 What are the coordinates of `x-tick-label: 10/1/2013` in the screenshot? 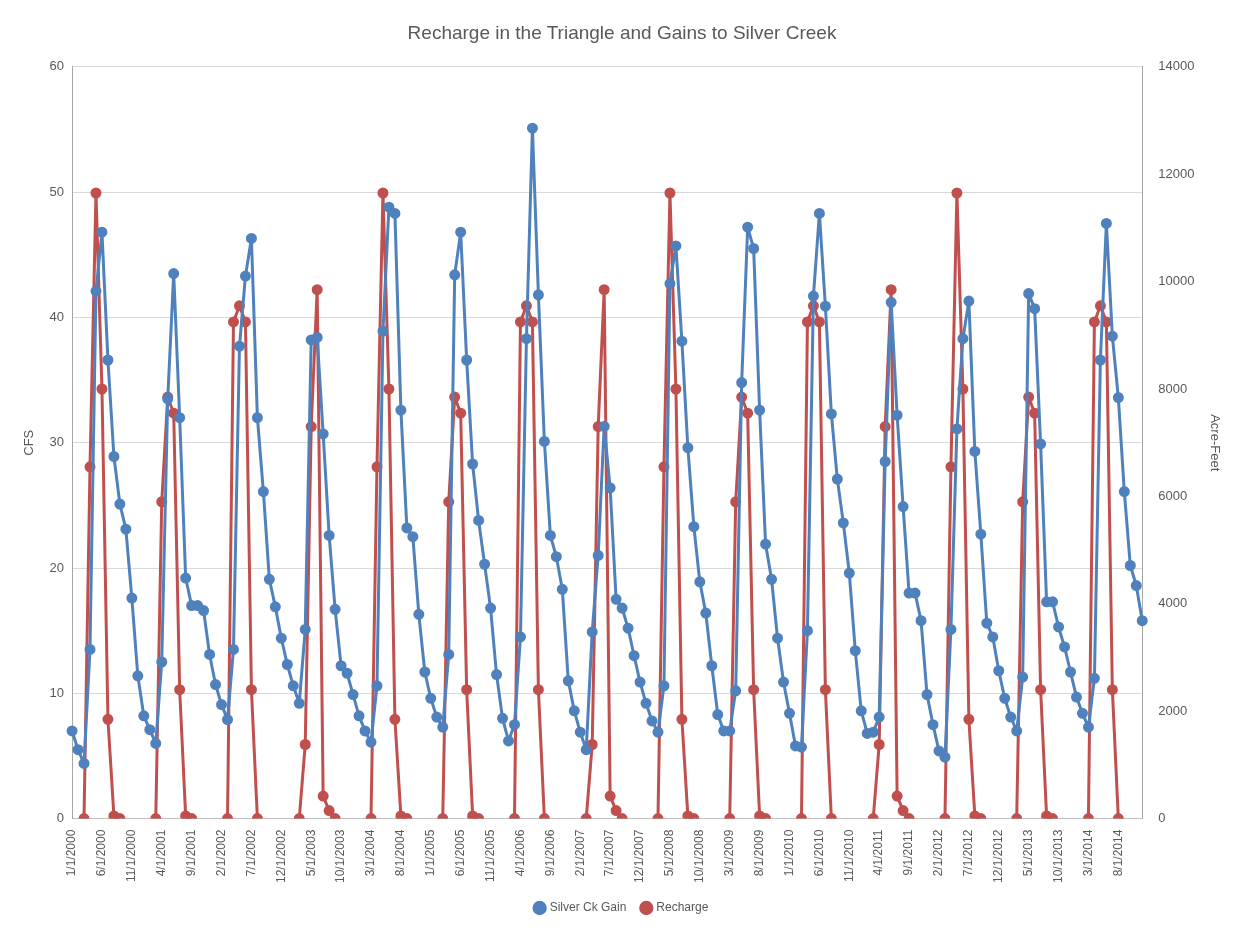 It's located at (1057, 856).